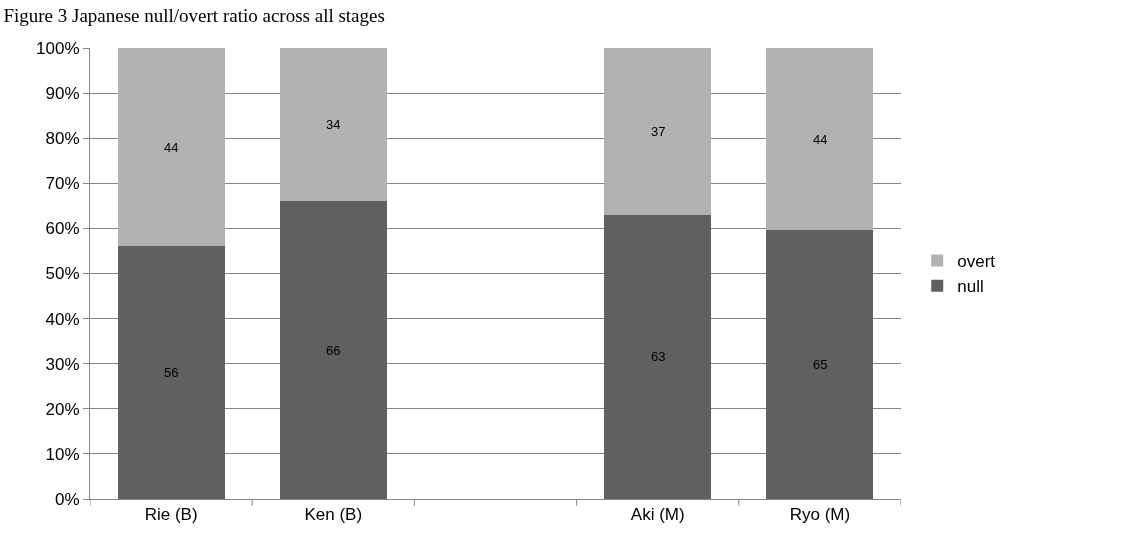  Describe the element at coordinates (194, 15) in the screenshot. I see `chart-title: Figure 3 Japanese null/overt ratio across all stages` at that location.